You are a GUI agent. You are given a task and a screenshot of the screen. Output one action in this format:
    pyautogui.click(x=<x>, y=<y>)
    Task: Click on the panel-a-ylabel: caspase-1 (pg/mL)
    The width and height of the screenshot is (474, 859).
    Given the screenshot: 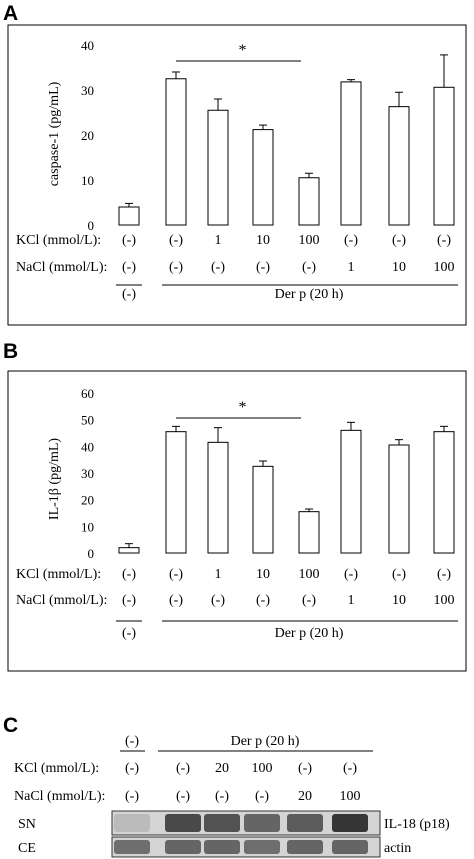 What is the action you would take?
    pyautogui.click(x=54, y=133)
    